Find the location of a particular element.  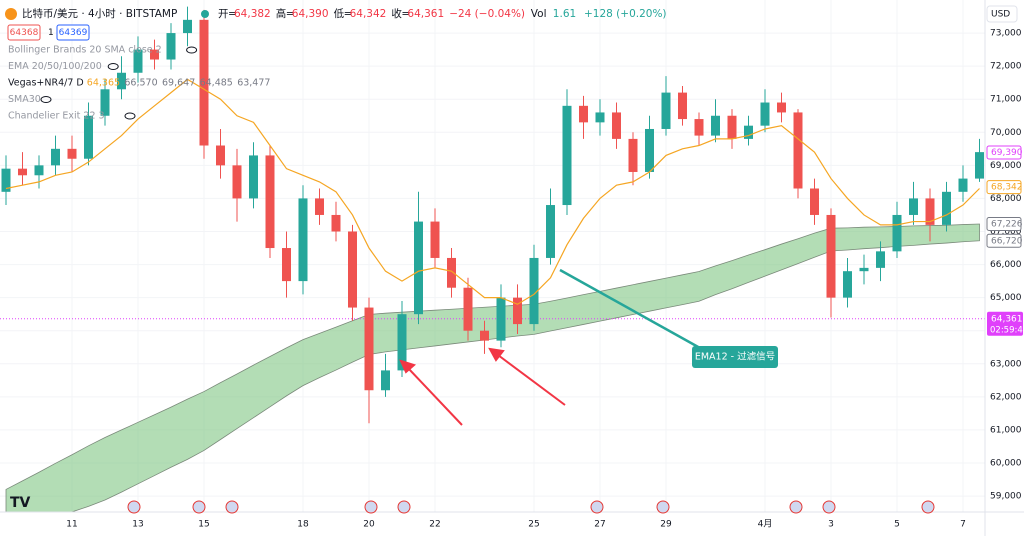

y-tick-label: 59,000 is located at coordinates (1006, 497).